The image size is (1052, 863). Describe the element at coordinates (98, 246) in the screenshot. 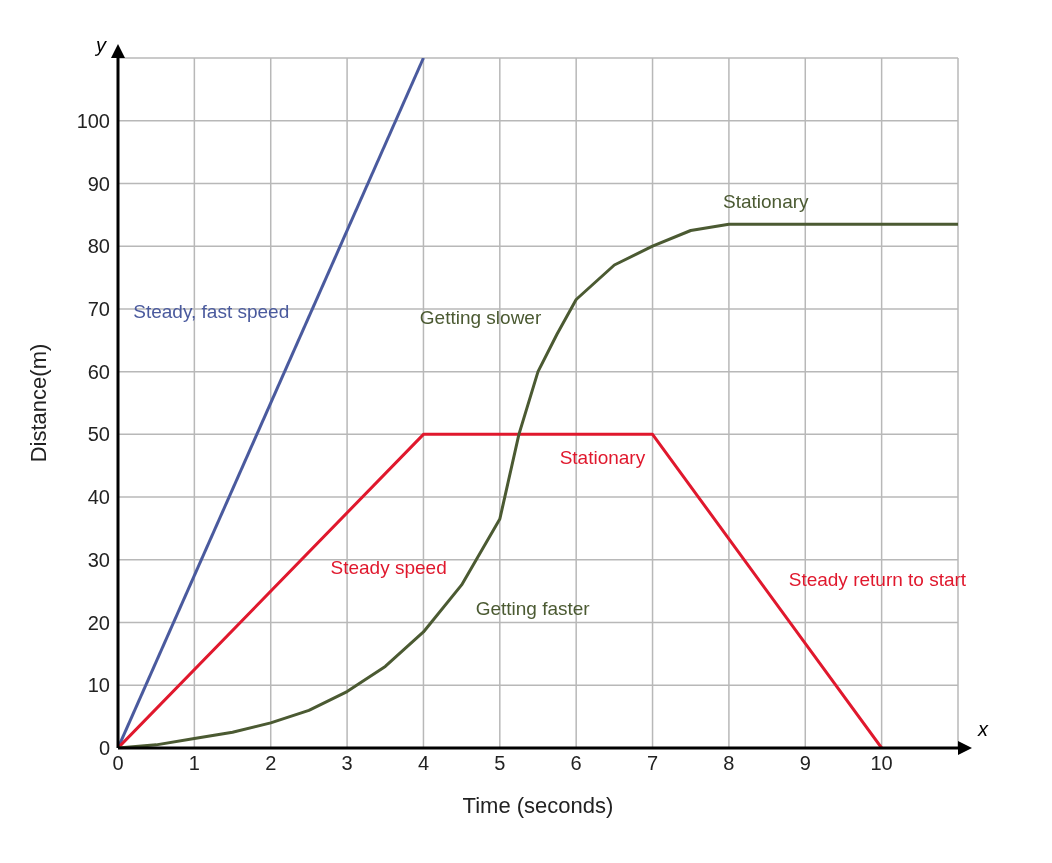

I see `y-tick-label: 80` at that location.